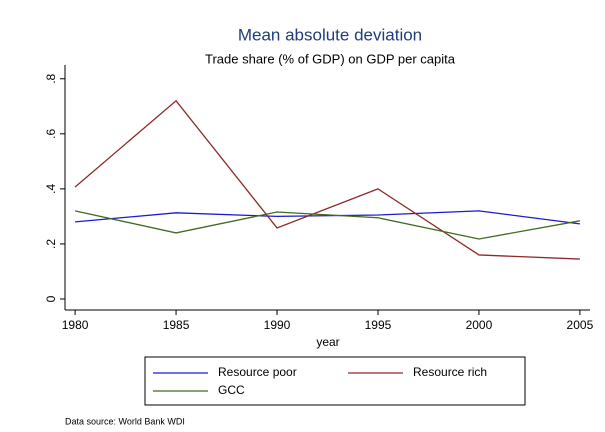 The height and width of the screenshot is (432, 605). Describe the element at coordinates (330, 34) in the screenshot. I see `chart-title: Mean absolute deviation` at that location.